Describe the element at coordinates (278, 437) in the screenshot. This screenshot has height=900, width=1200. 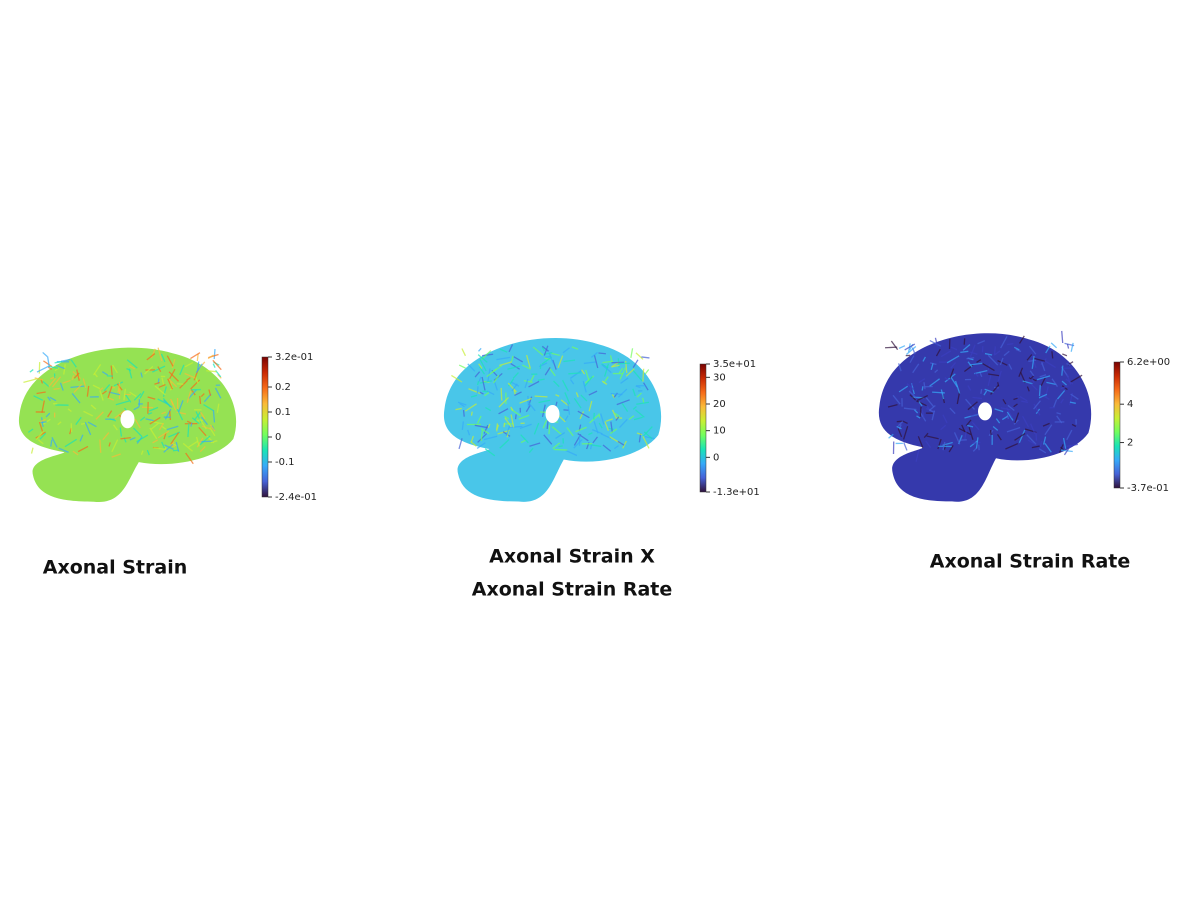
I see `colorbar-tick-label: 0` at that location.